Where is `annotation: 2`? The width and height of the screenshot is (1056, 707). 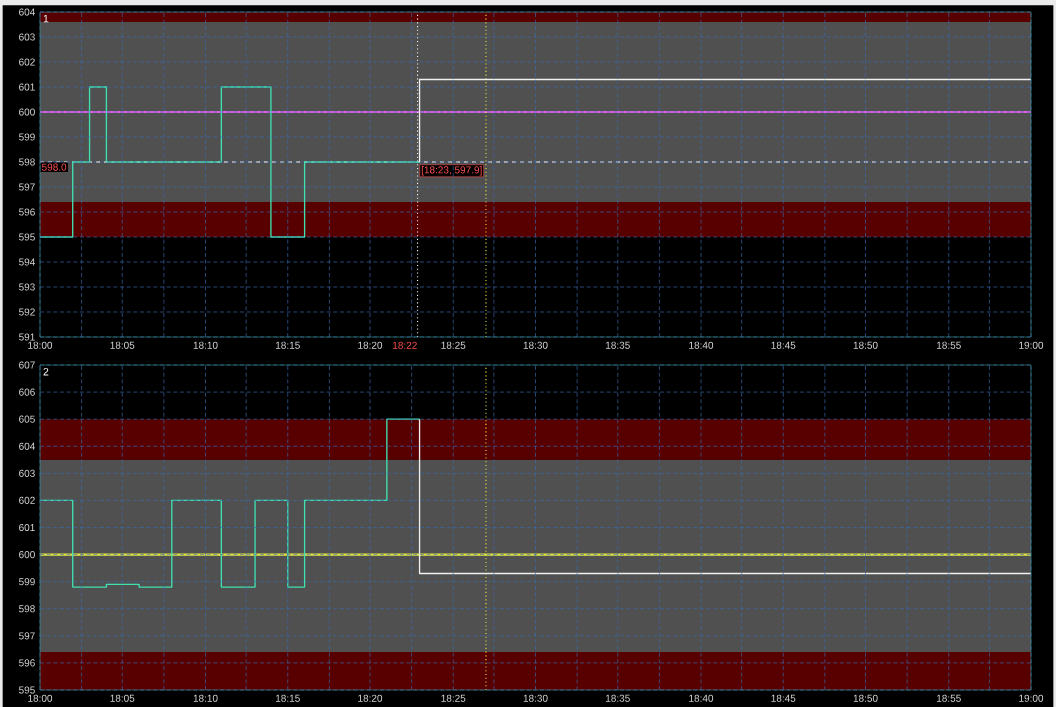 annotation: 2 is located at coordinates (46, 371).